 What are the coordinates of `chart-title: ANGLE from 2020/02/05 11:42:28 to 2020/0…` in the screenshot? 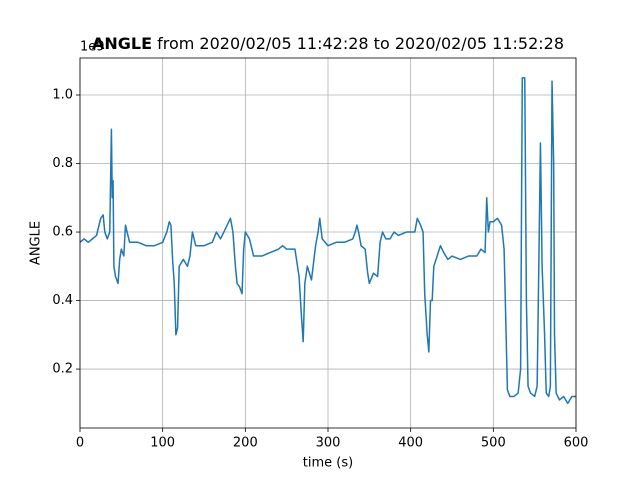 It's located at (328, 43).